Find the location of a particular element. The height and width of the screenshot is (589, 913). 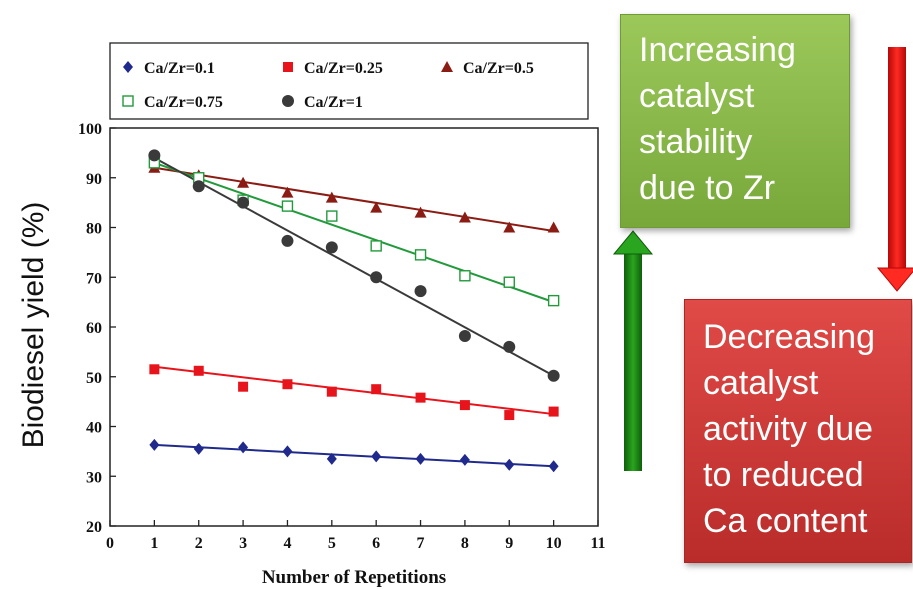

y-tick-label: 70 is located at coordinates (94, 278).